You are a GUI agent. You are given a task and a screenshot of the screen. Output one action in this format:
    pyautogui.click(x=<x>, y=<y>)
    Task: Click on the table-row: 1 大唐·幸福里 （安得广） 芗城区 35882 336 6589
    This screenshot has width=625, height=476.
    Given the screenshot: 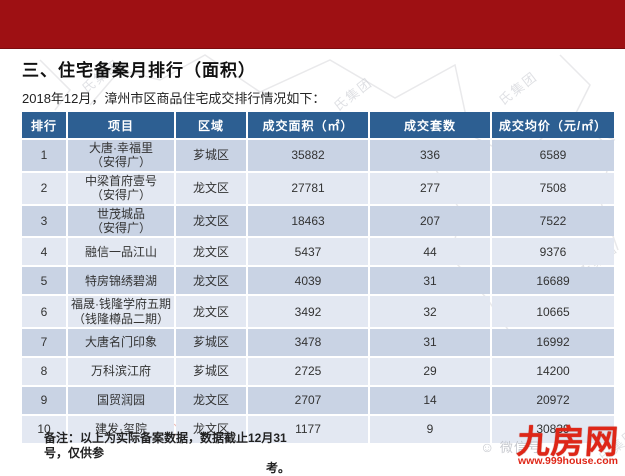 What is the action you would take?
    pyautogui.click(x=318, y=155)
    